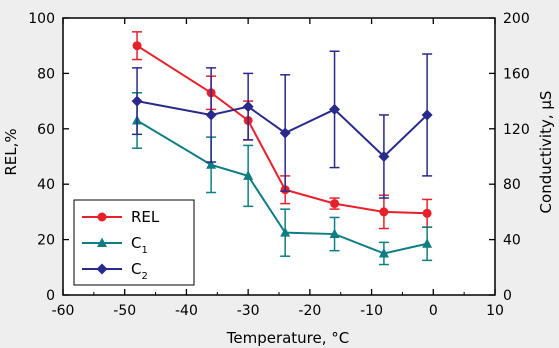  What do you see at coordinates (115, 245) in the screenshot?
I see `legend-item-c1: C1` at bounding box center [115, 245].